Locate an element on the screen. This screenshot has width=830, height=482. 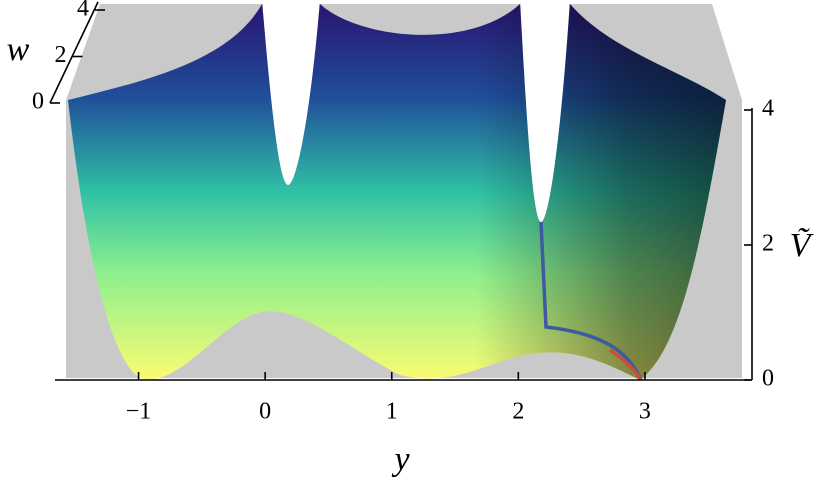
v-tick-label: 0 is located at coordinates (768, 379).